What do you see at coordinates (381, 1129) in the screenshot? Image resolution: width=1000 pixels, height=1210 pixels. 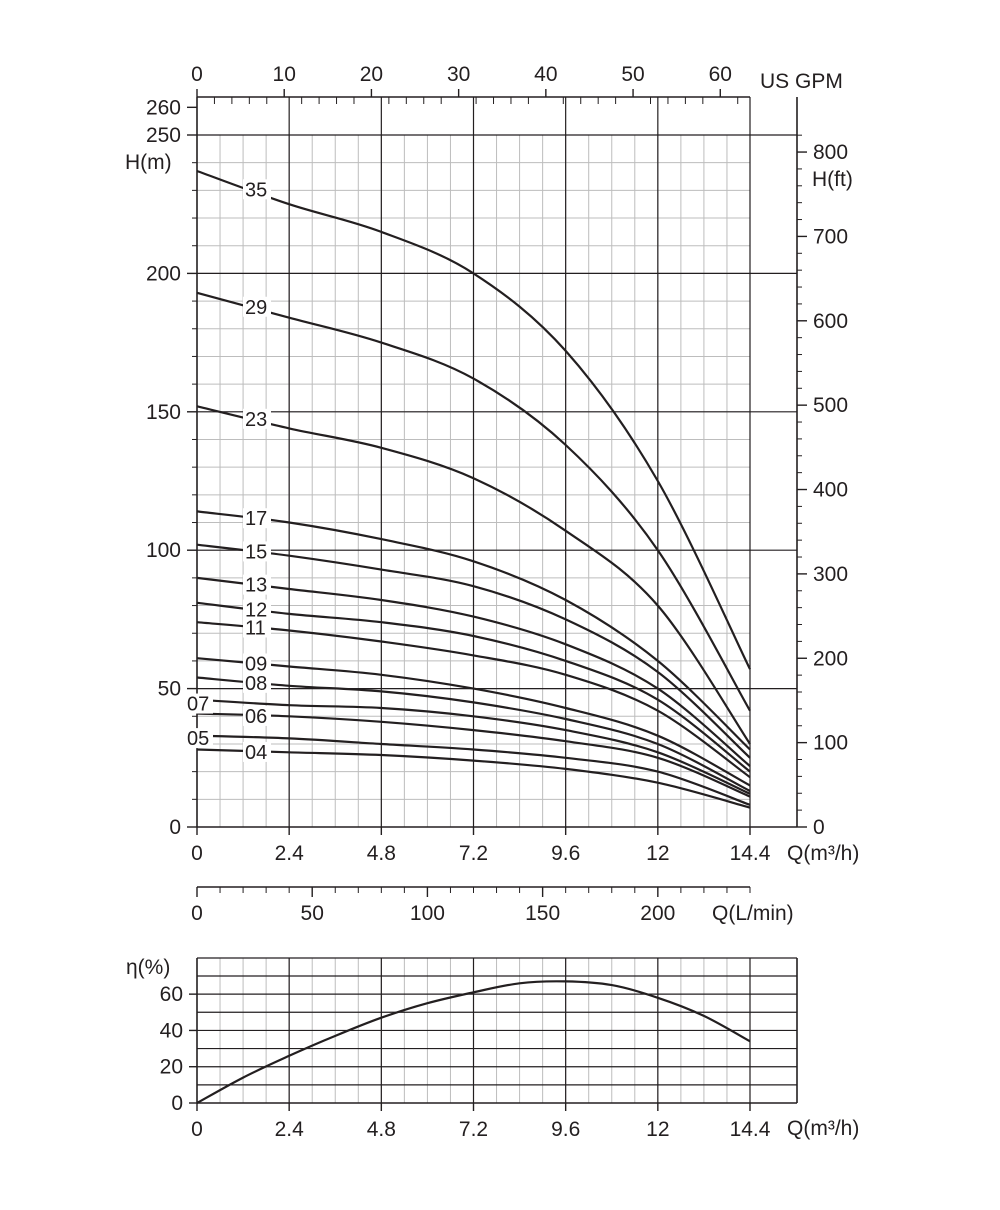 I see `eff-x-tick-label: 4.8` at bounding box center [381, 1129].